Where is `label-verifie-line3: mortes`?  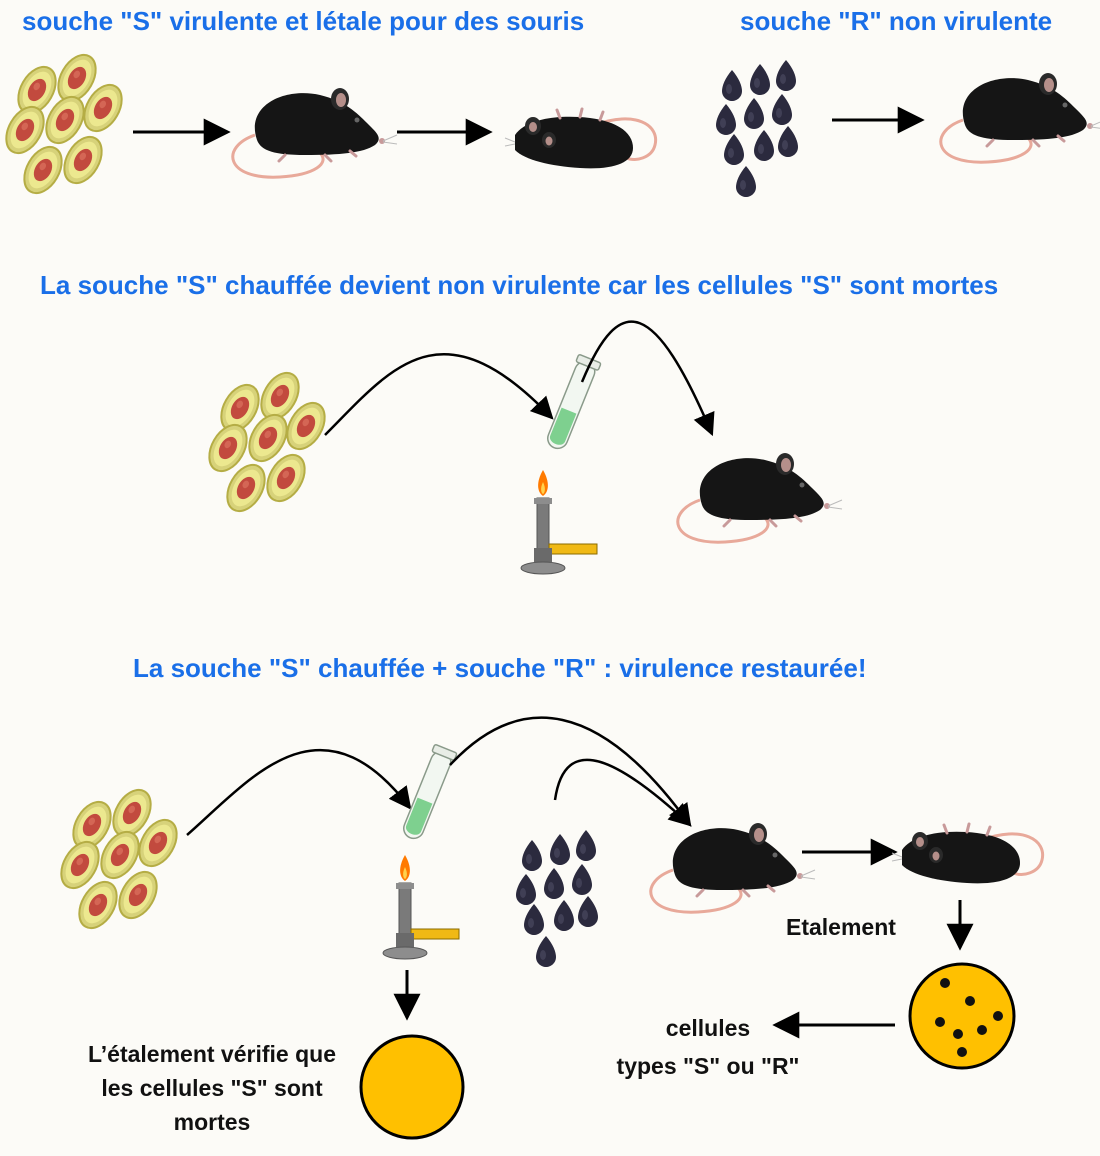
label-verifie-line3: mortes is located at coordinates (212, 1122).